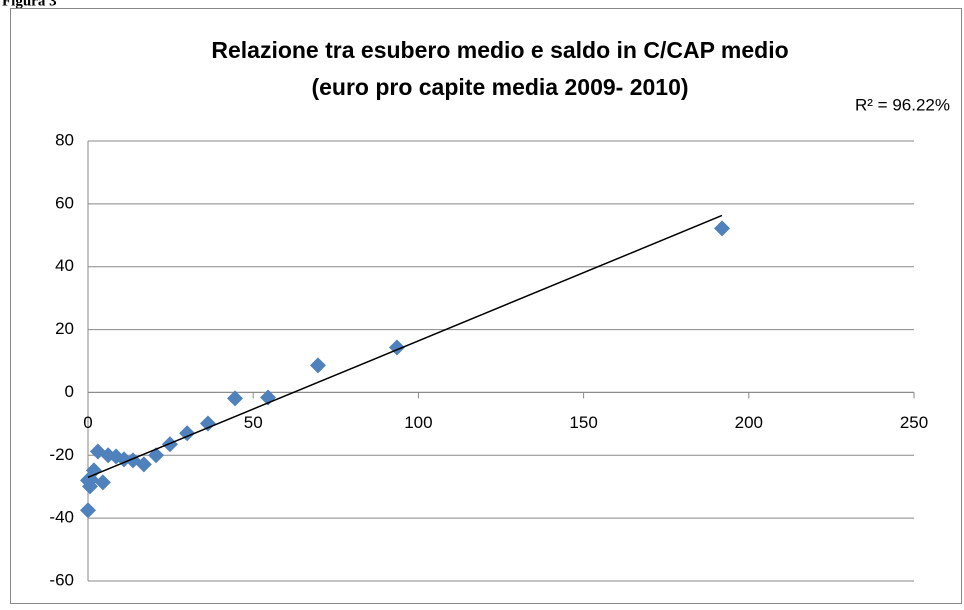 The height and width of the screenshot is (610, 964). What do you see at coordinates (87, 422) in the screenshot?
I see `x-tick-label: 0` at bounding box center [87, 422].